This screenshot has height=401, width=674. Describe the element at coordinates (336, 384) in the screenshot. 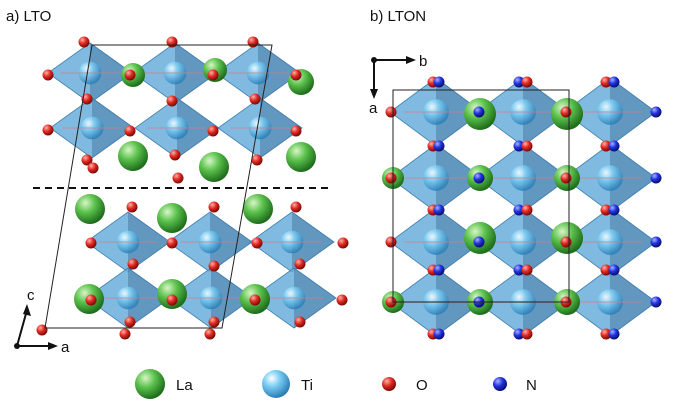

I see `legend: La Ti O N` at that location.